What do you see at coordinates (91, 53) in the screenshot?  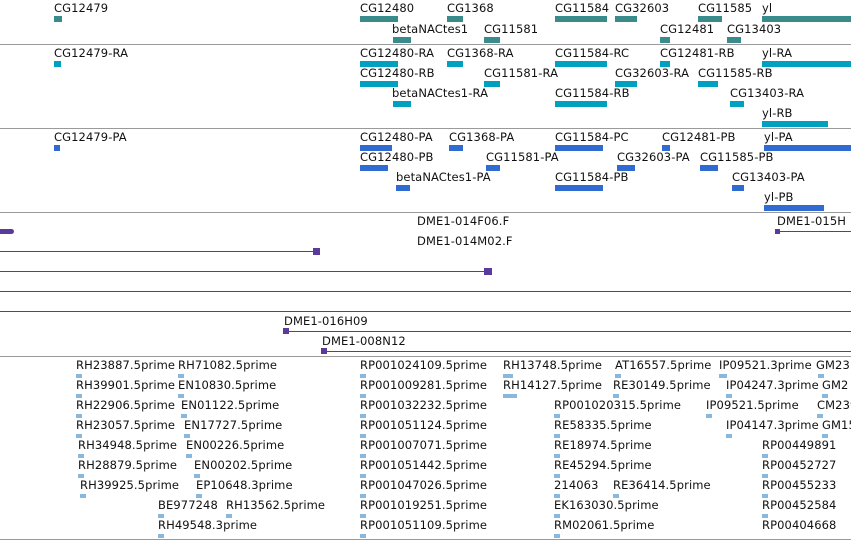 I see `transcript-label: CG12479-RA` at bounding box center [91, 53].